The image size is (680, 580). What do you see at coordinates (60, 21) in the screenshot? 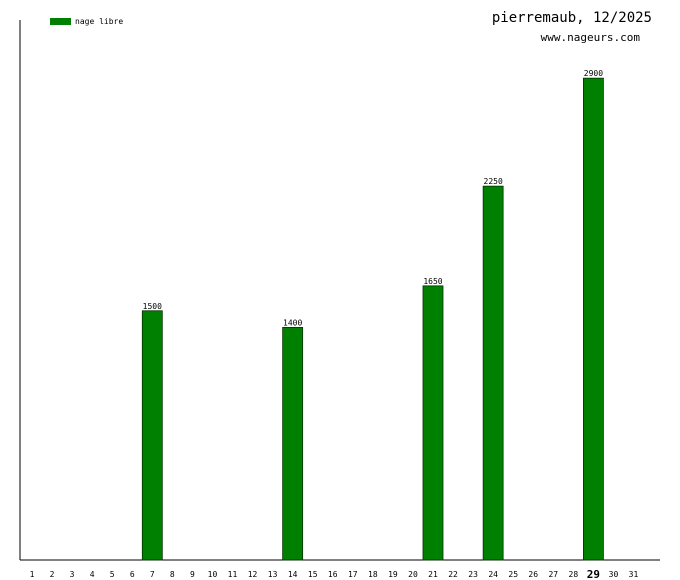
I see `legend-swatch` at bounding box center [60, 21].